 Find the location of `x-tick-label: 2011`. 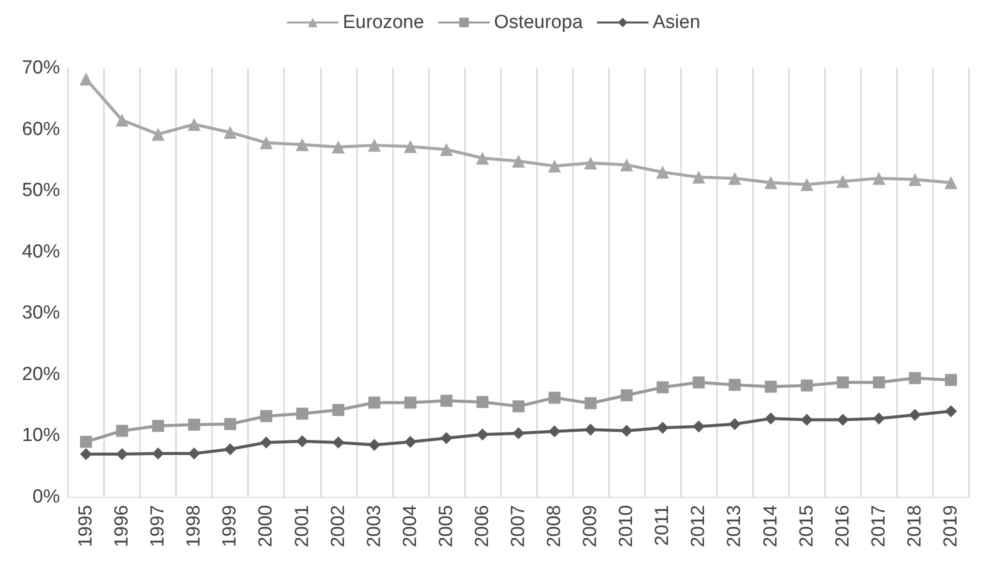

x-tick-label: 2011 is located at coordinates (663, 525).